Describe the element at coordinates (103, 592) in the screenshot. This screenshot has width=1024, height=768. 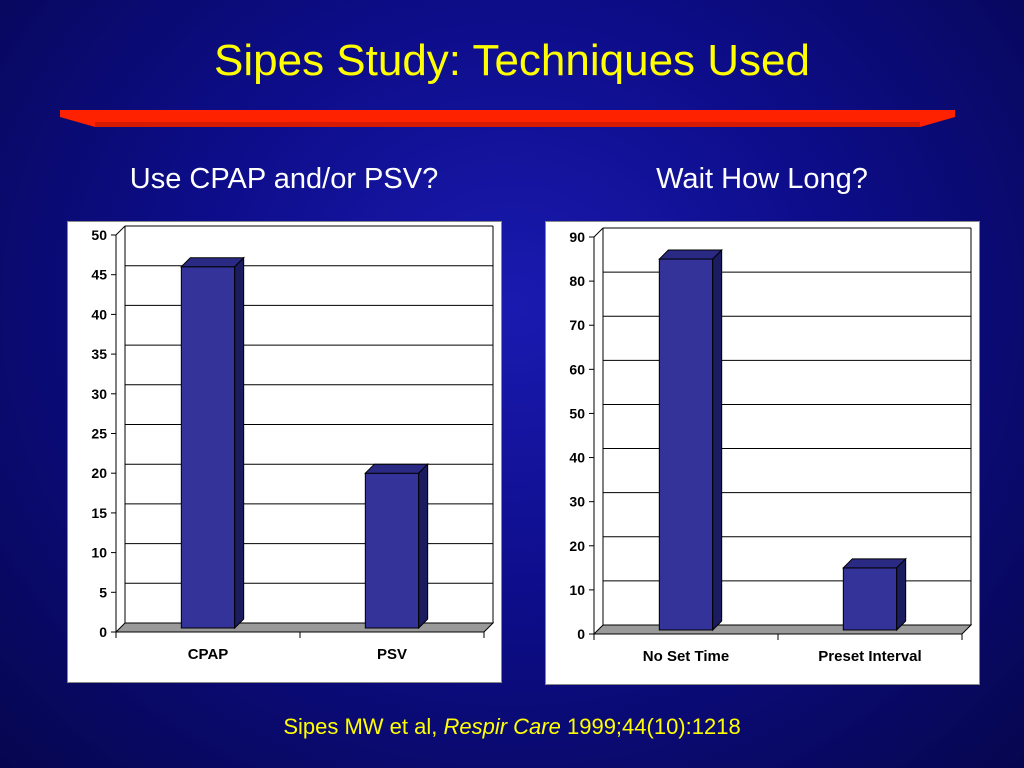
I see `y-tick-label: 5` at that location.